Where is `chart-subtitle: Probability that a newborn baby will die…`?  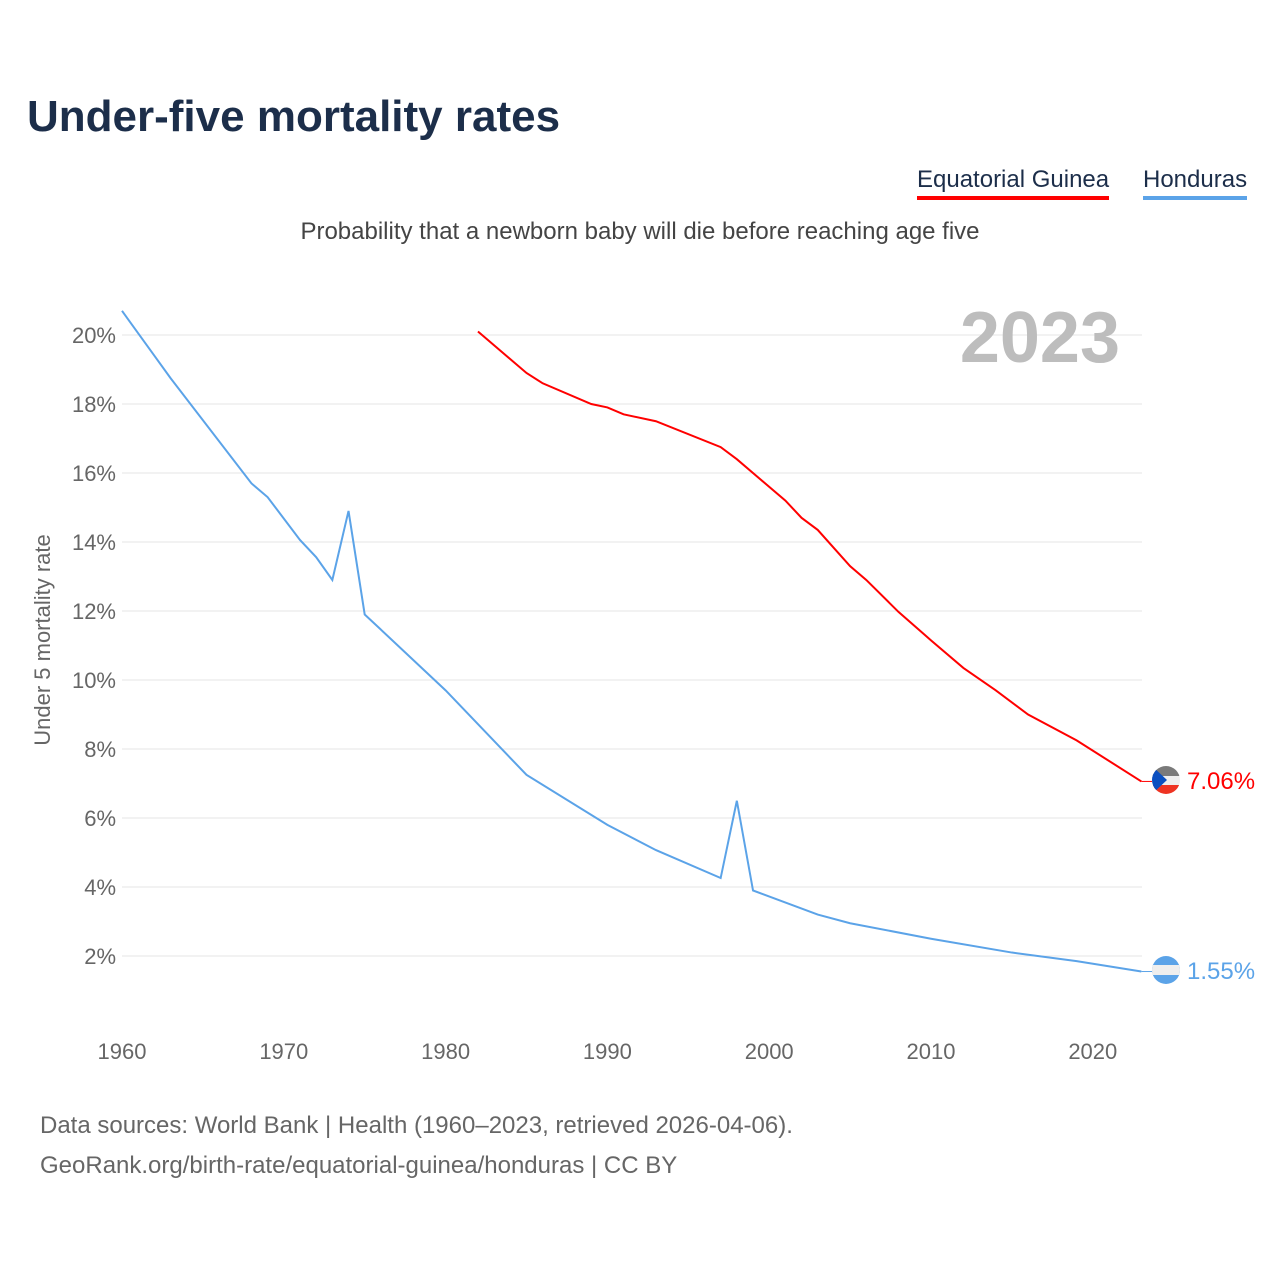
chart-subtitle: Probability that a newborn baby will die… is located at coordinates (640, 231).